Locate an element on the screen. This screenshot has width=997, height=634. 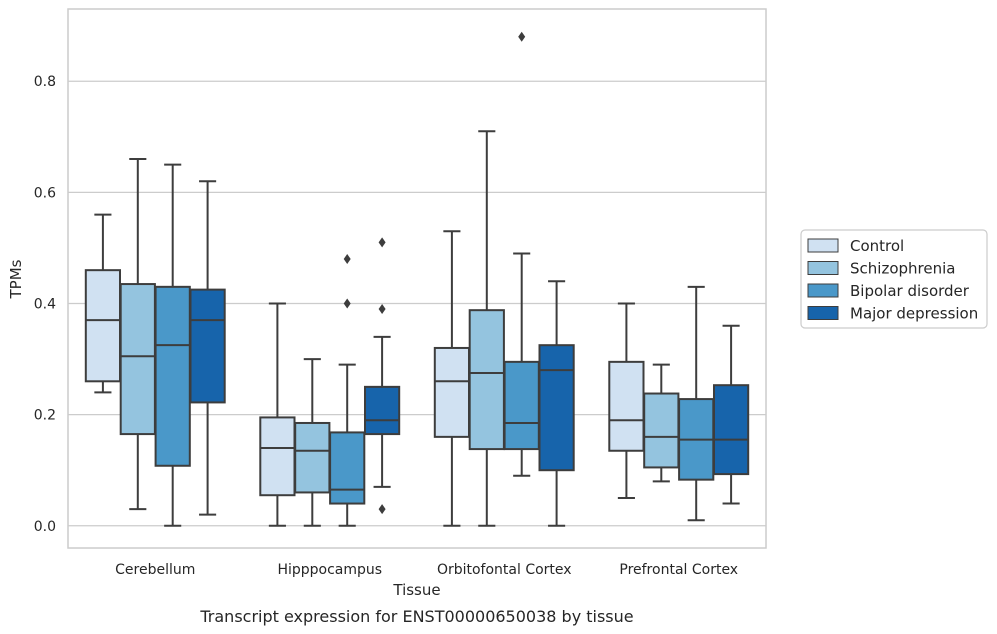
legend-label: Schizophrenia is located at coordinates (902, 269).